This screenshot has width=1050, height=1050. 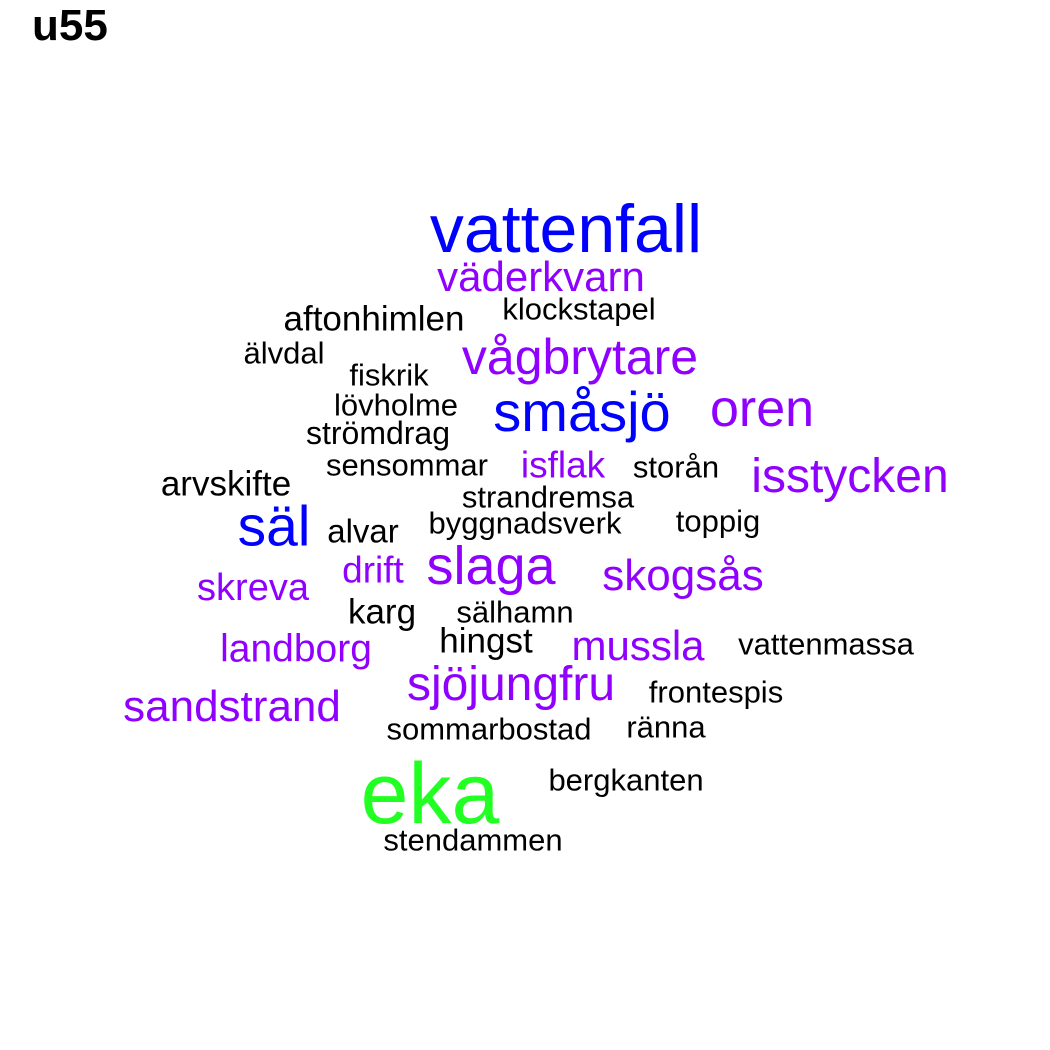 What do you see at coordinates (716, 692) in the screenshot?
I see `word-frontespis: frontespis` at bounding box center [716, 692].